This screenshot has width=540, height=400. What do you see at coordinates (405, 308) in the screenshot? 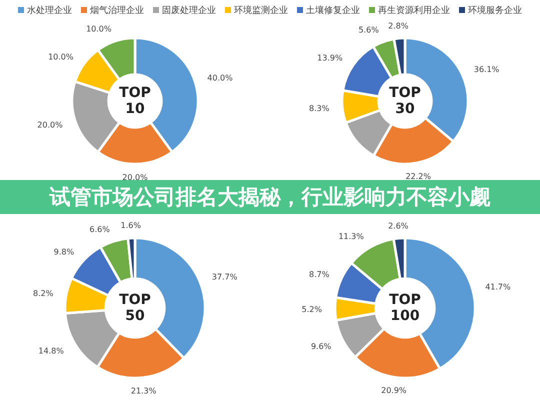
I see `text: TOP 100` at bounding box center [405, 308].